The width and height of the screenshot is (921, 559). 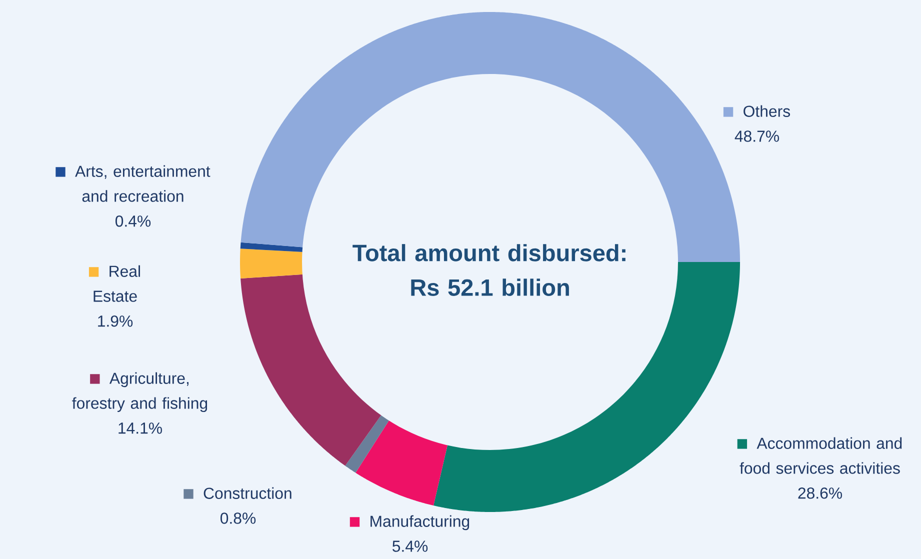 What do you see at coordinates (117, 283) in the screenshot?
I see `legend-label: Real Estate` at bounding box center [117, 283].